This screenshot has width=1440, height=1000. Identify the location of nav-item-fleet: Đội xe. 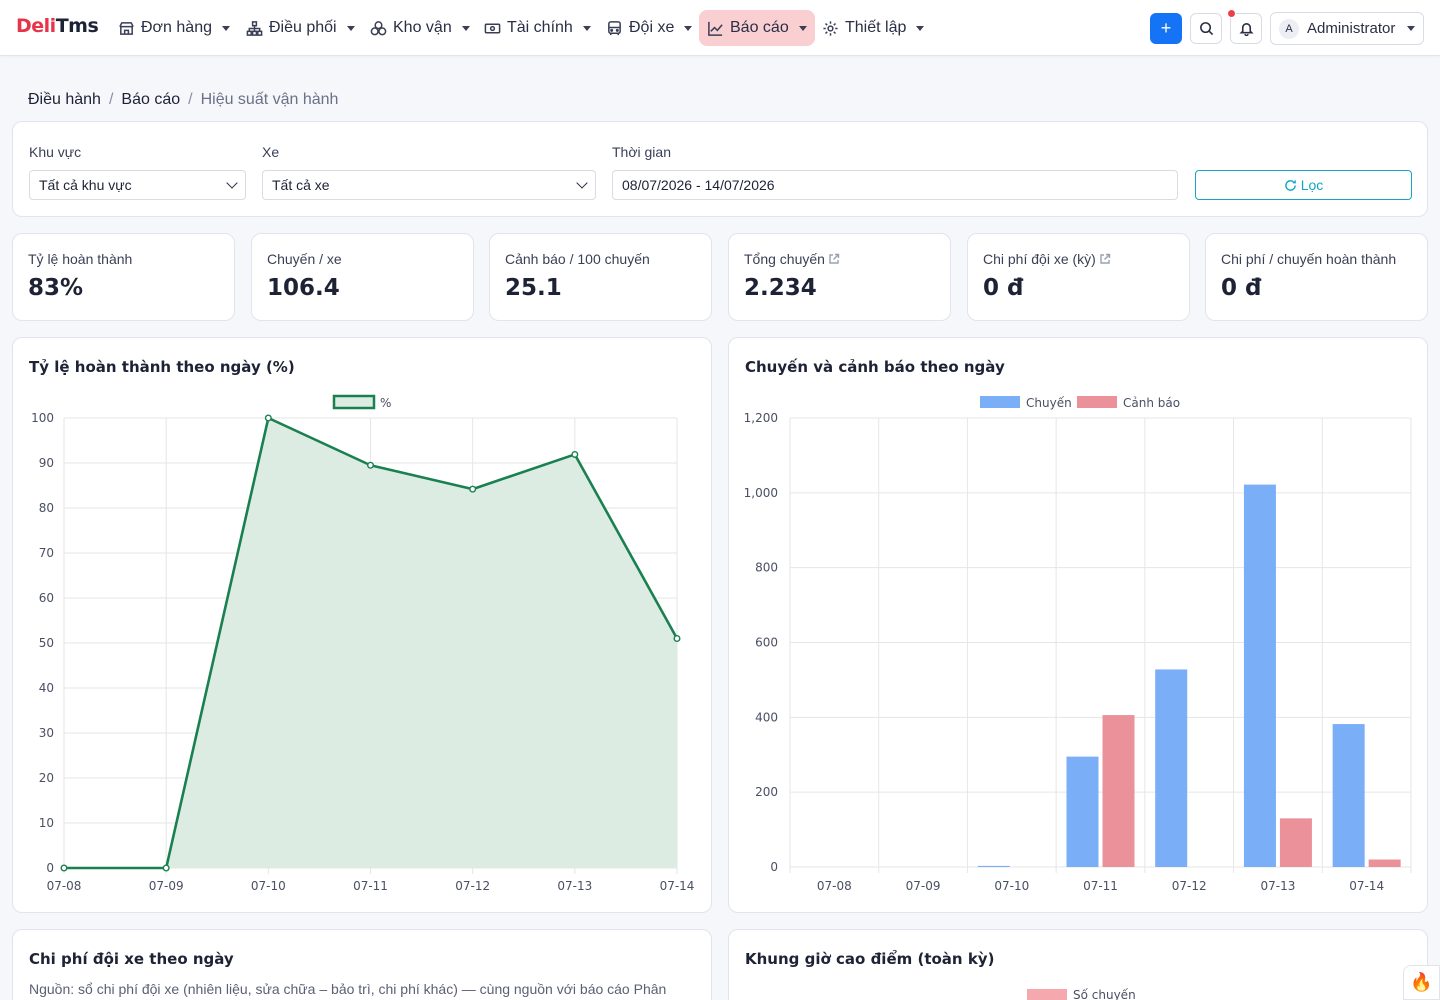
(649, 28).